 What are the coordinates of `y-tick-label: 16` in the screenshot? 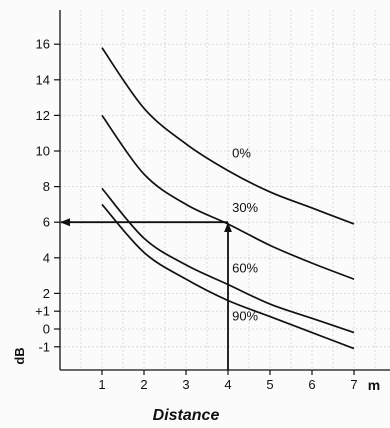 It's located at (43, 44).